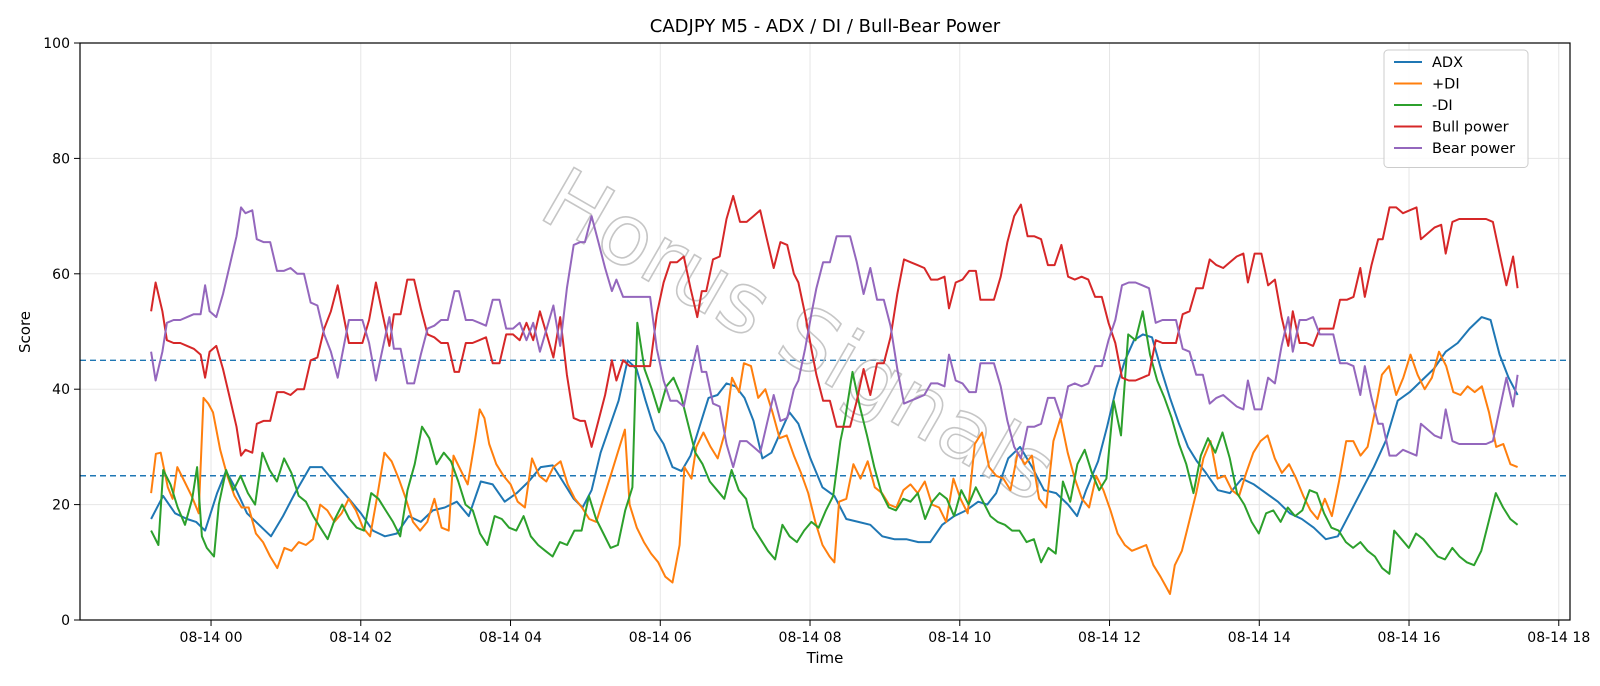 The image size is (1600, 686). Describe the element at coordinates (1409, 638) in the screenshot. I see `x-tick-label: 08-14 16` at that location.